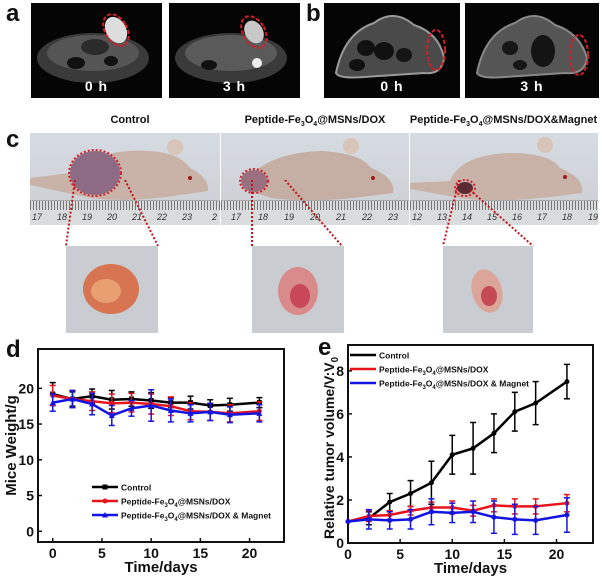 This screenshot has width=602, height=577. I want to click on y-tick-label: 8, so click(340, 371).